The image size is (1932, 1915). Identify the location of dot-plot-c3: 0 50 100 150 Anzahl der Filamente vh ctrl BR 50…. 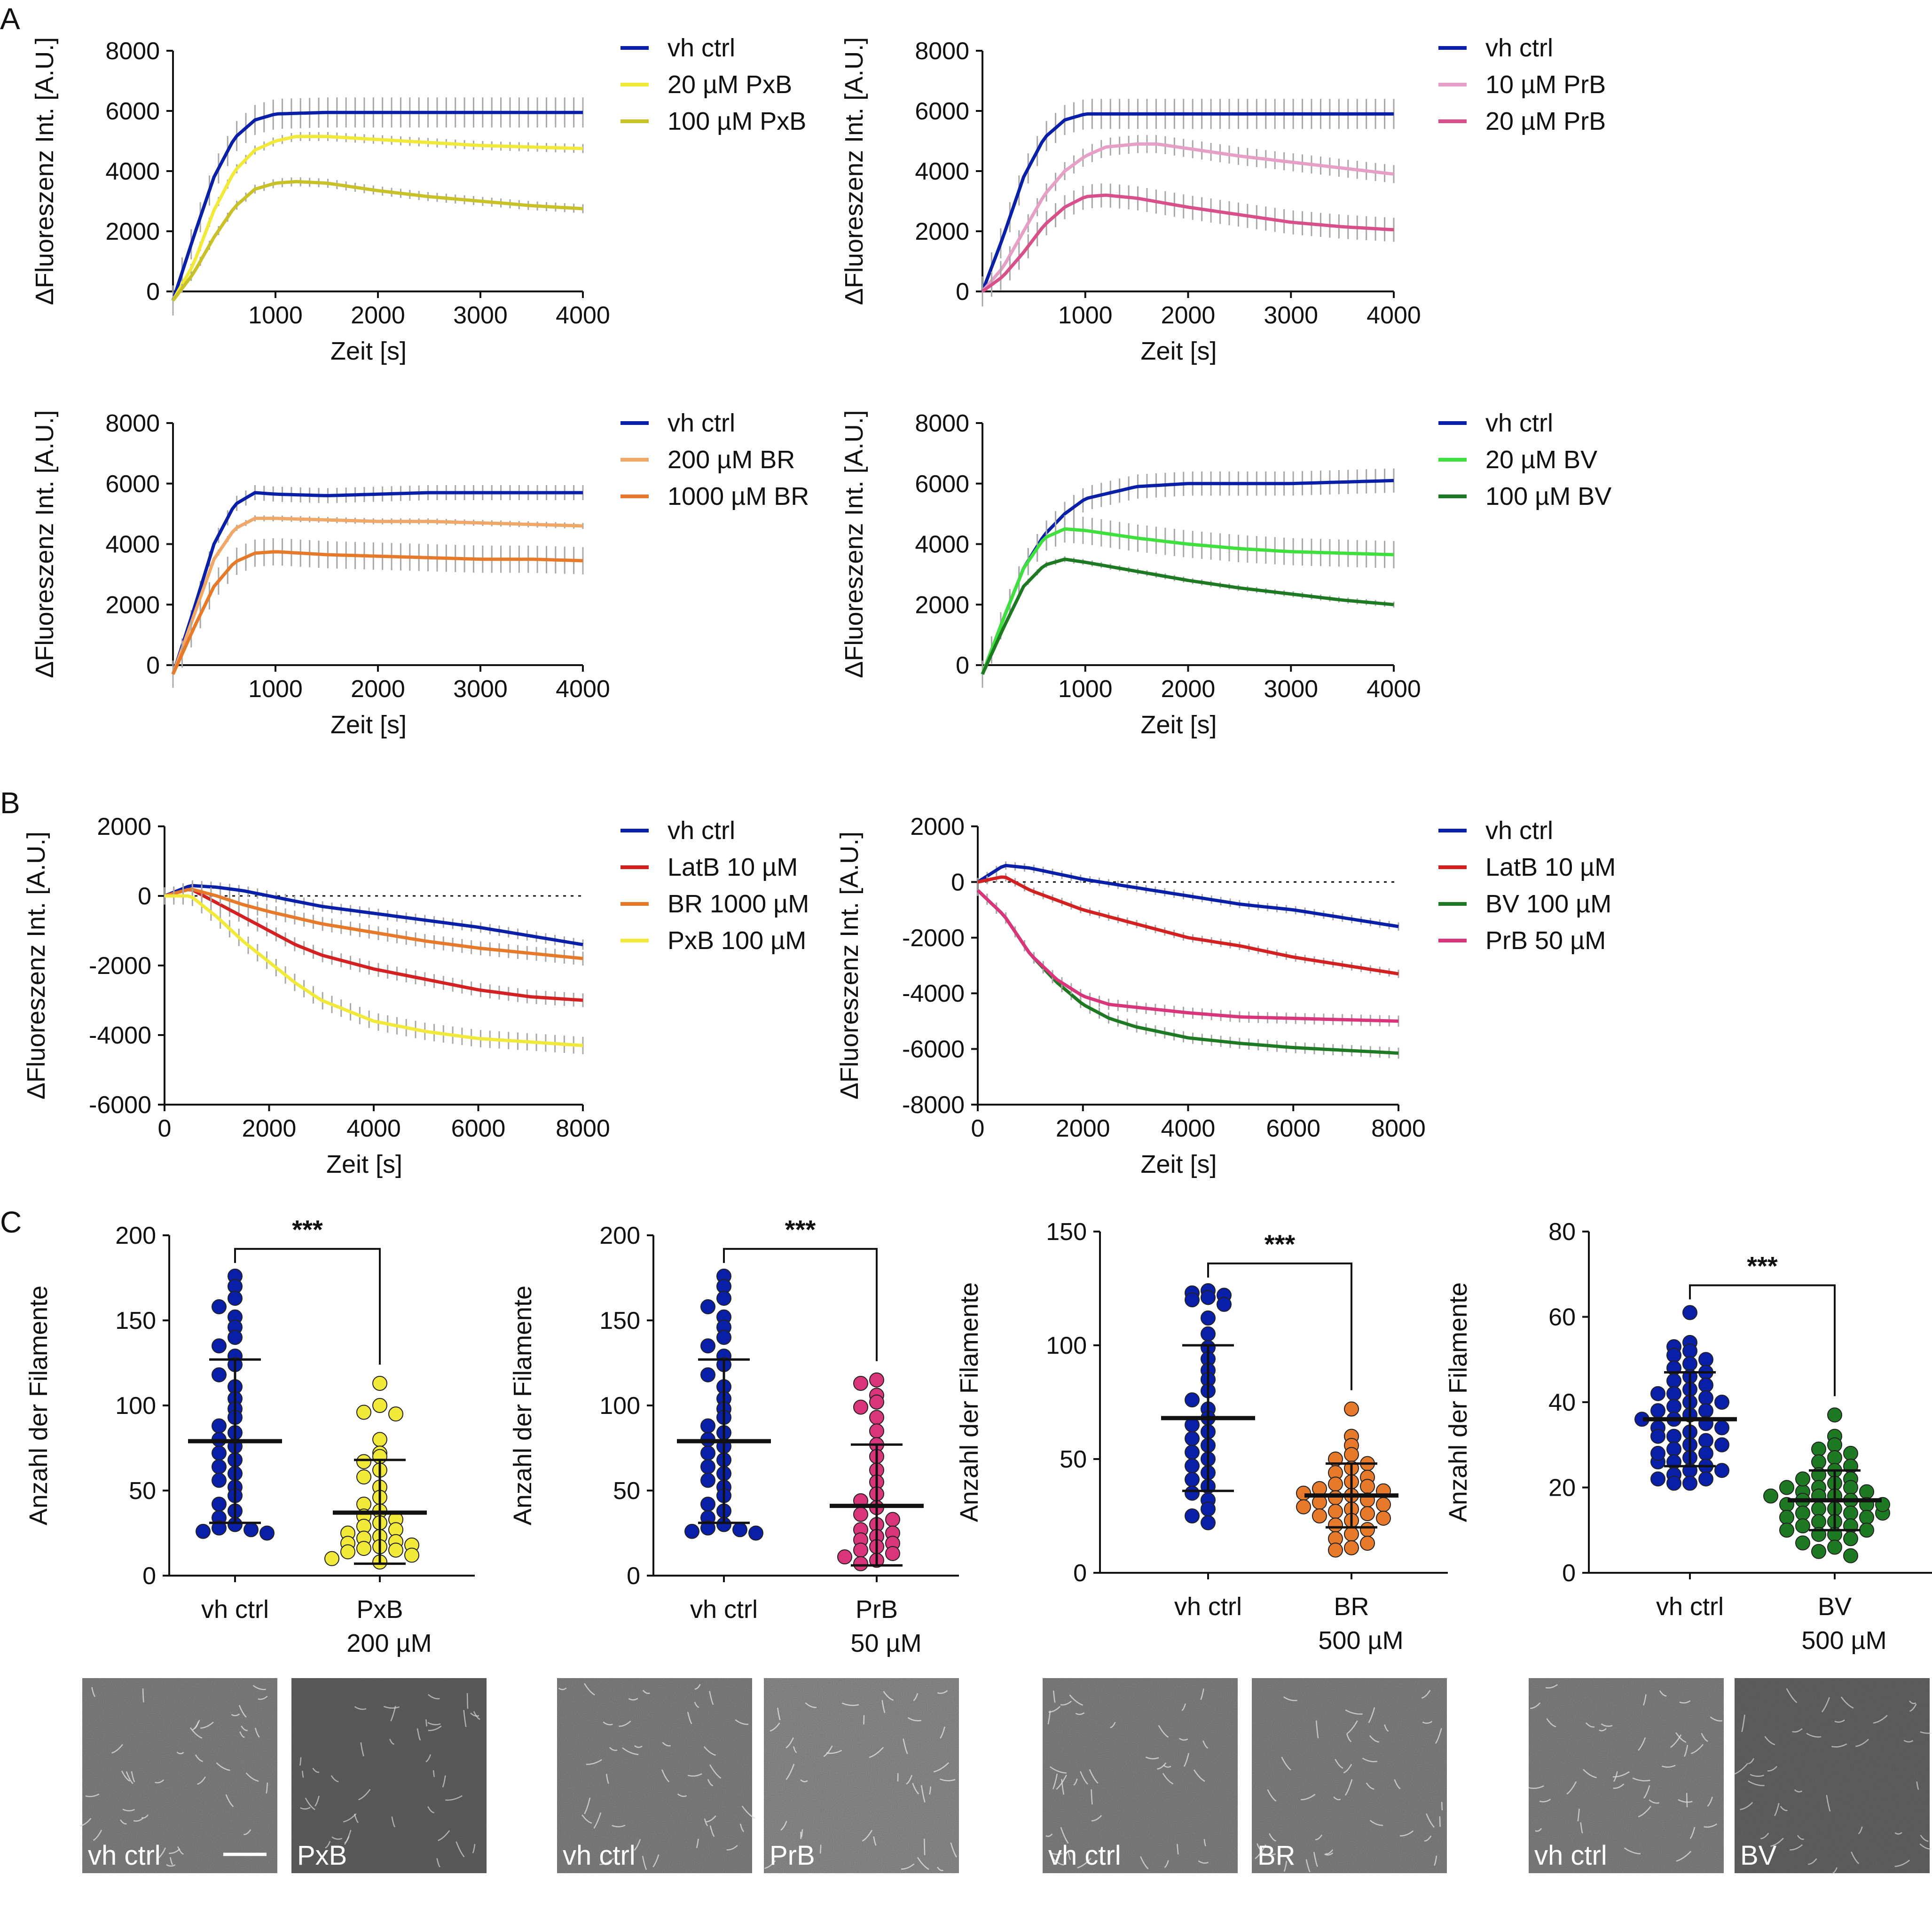
(1202, 1436).